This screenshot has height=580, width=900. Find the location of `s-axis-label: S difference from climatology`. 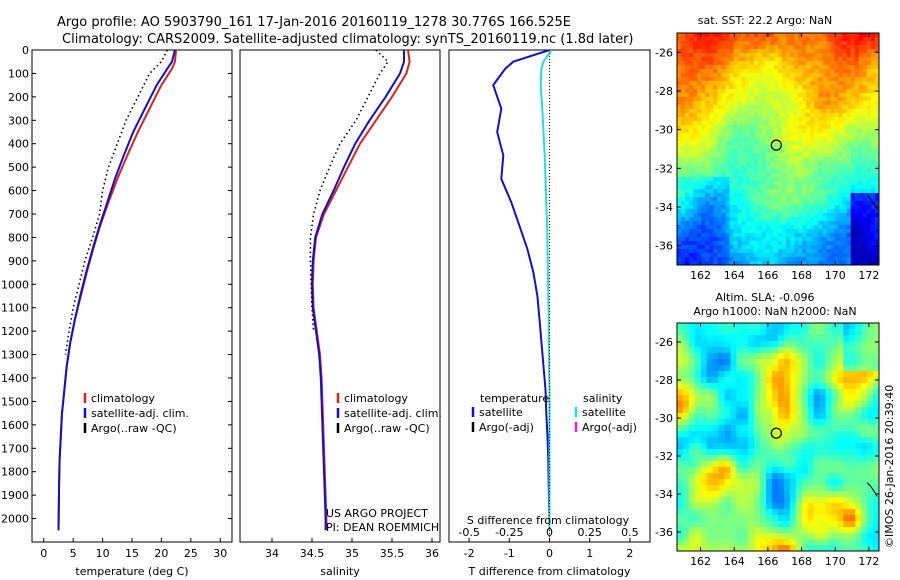

s-axis-label: S difference from climatology is located at coordinates (548, 520).